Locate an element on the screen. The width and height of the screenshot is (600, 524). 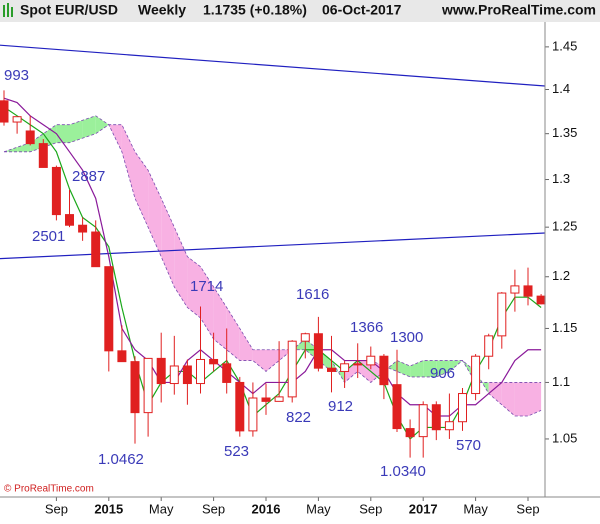
header-bar is located at coordinates (300, 11).